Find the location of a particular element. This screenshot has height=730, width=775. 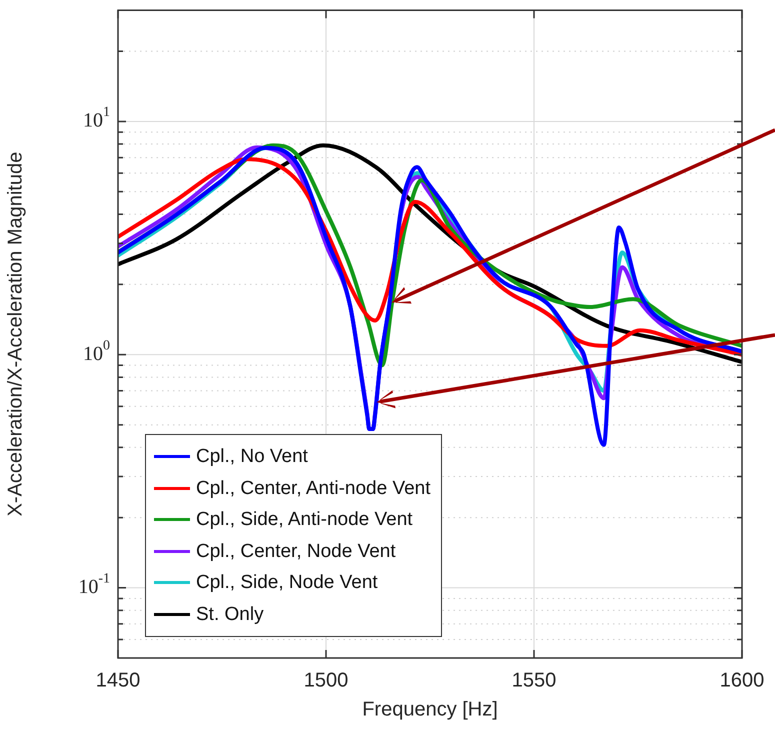

x-tick-label: 1450 is located at coordinates (118, 681).